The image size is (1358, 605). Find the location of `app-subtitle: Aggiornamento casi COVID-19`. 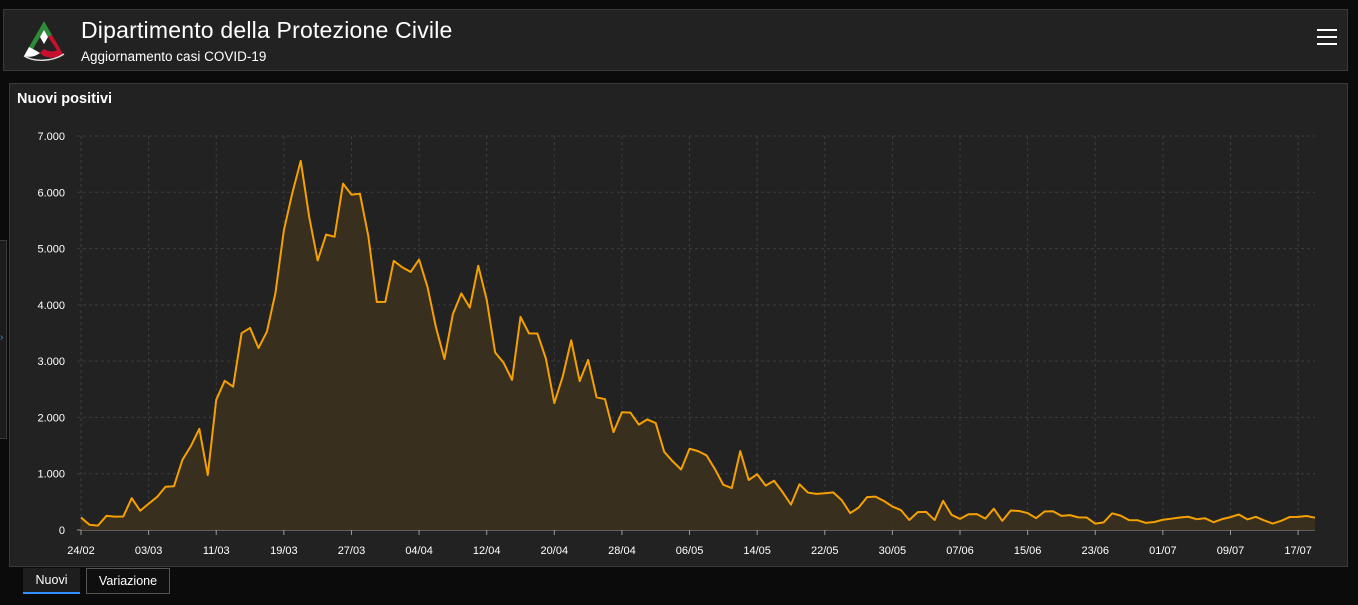

app-subtitle: Aggiornamento casi COVID-19 is located at coordinates (174, 56).